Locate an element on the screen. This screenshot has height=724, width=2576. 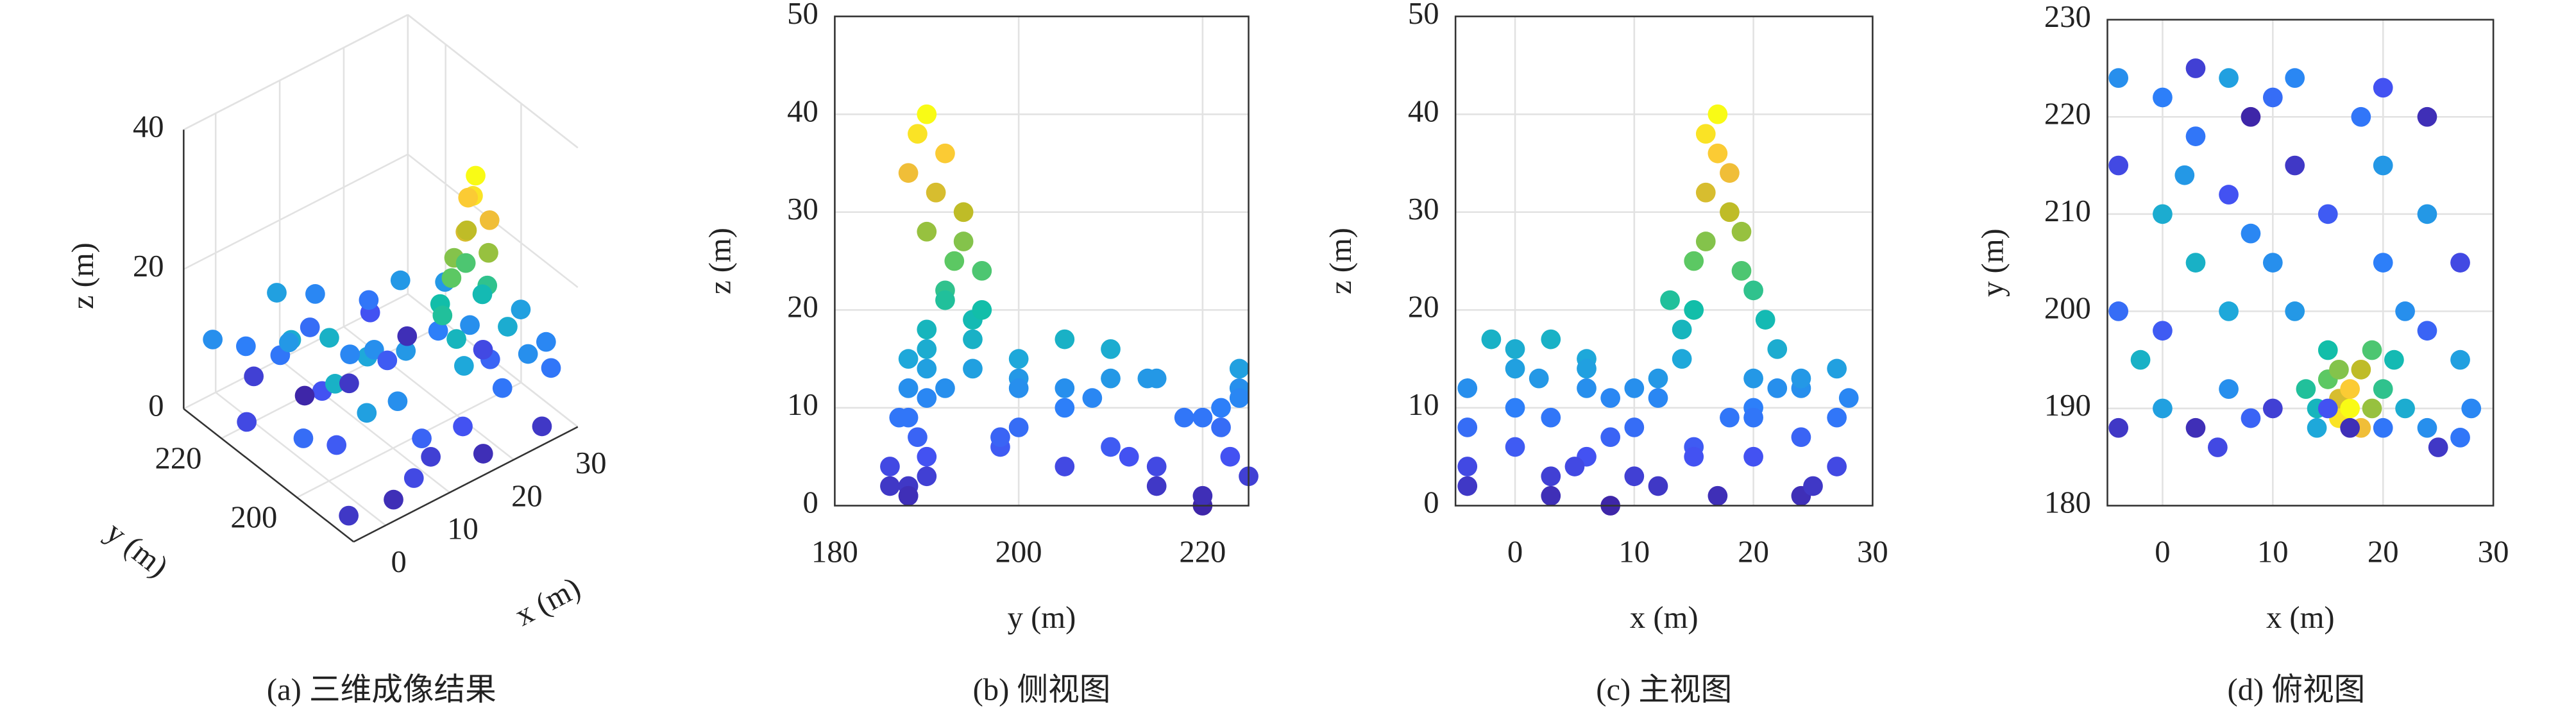
caption: (d) 俯视图 is located at coordinates (2297, 690).